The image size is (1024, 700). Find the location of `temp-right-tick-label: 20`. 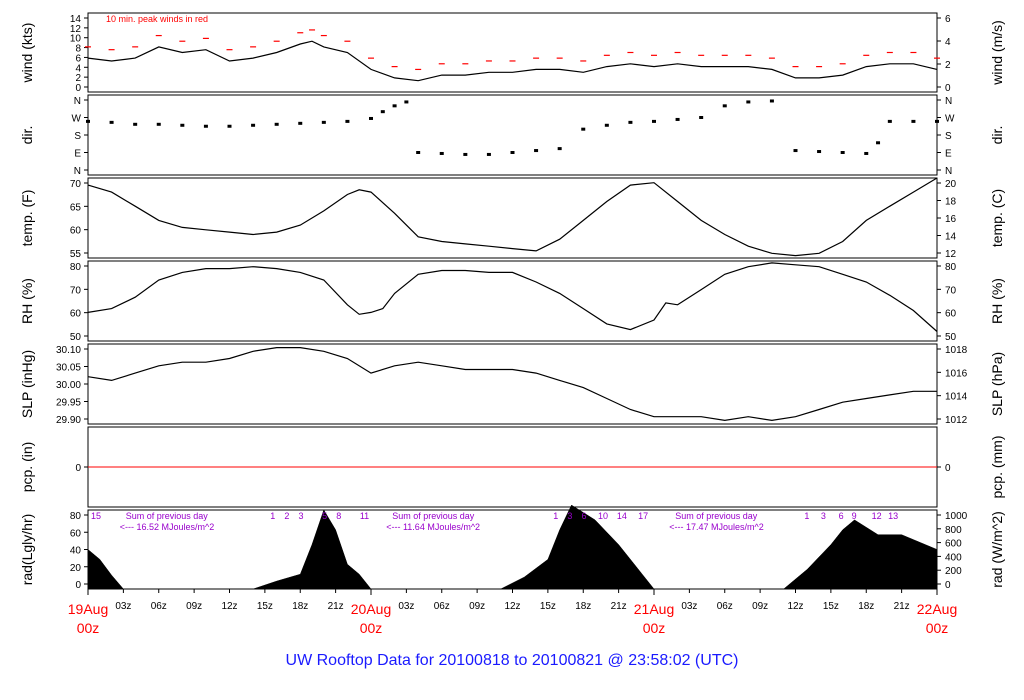

temp-right-tick-label: 20 is located at coordinates (951, 184).